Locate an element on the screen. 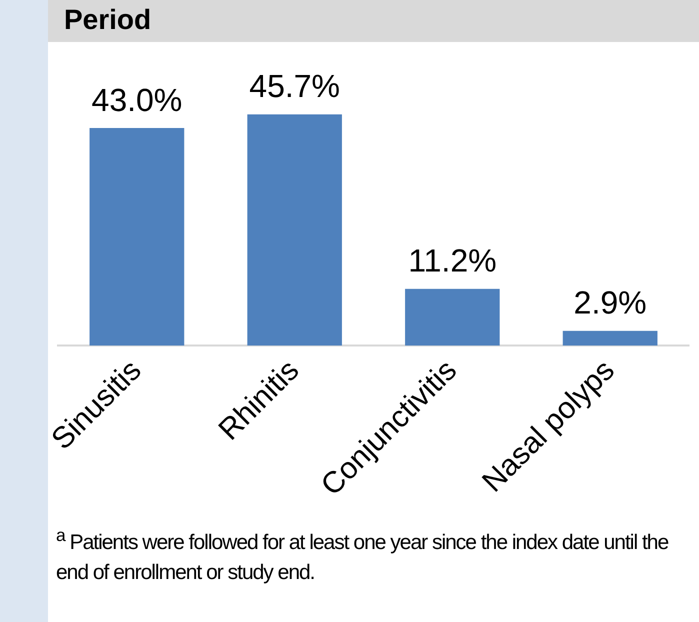 The height and width of the screenshot is (622, 699). data-label: 43.0% is located at coordinates (137, 100).